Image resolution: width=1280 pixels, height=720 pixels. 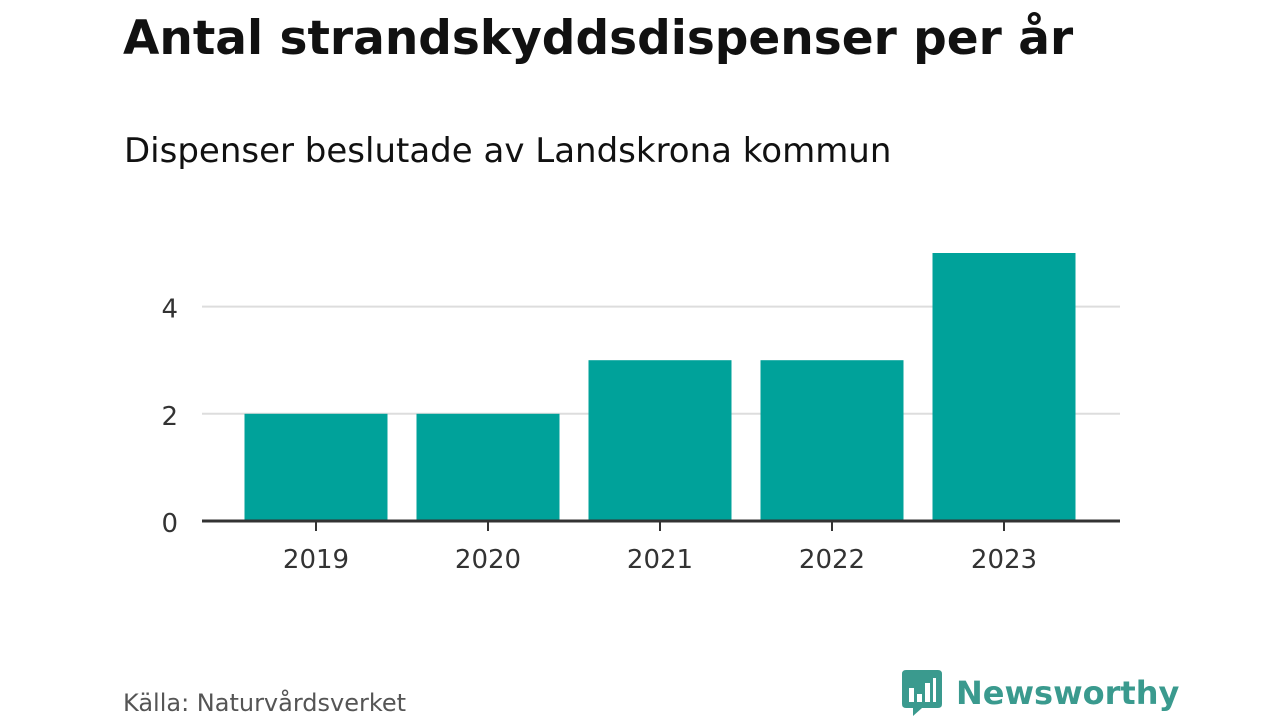 I want to click on x-tick-label: 2019, so click(x=316, y=560).